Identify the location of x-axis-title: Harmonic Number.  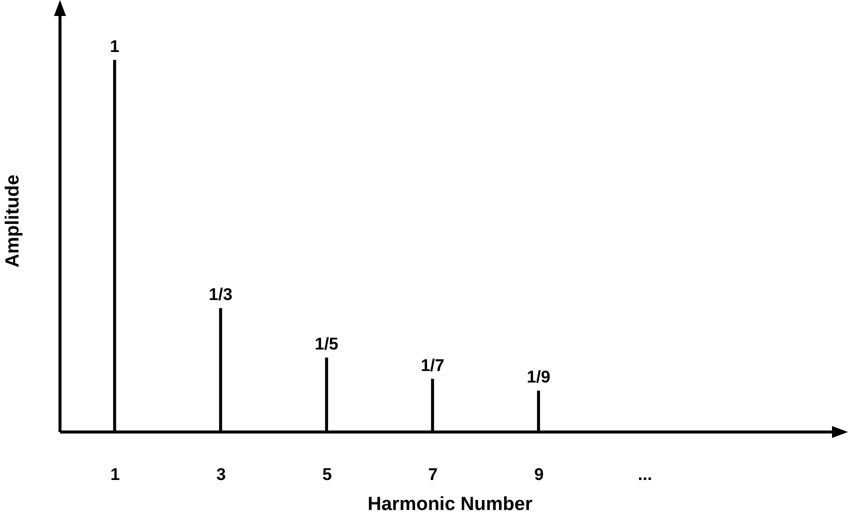
(450, 504).